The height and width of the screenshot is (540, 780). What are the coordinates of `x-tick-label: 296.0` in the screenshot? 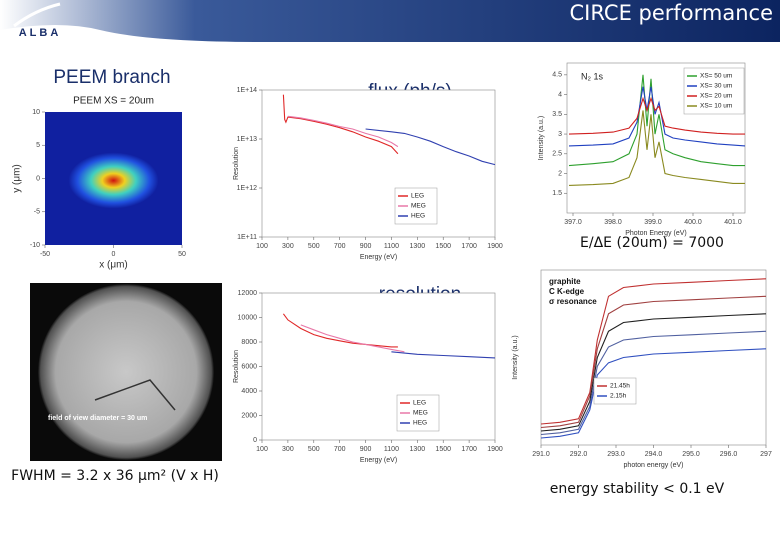 It's located at (729, 454).